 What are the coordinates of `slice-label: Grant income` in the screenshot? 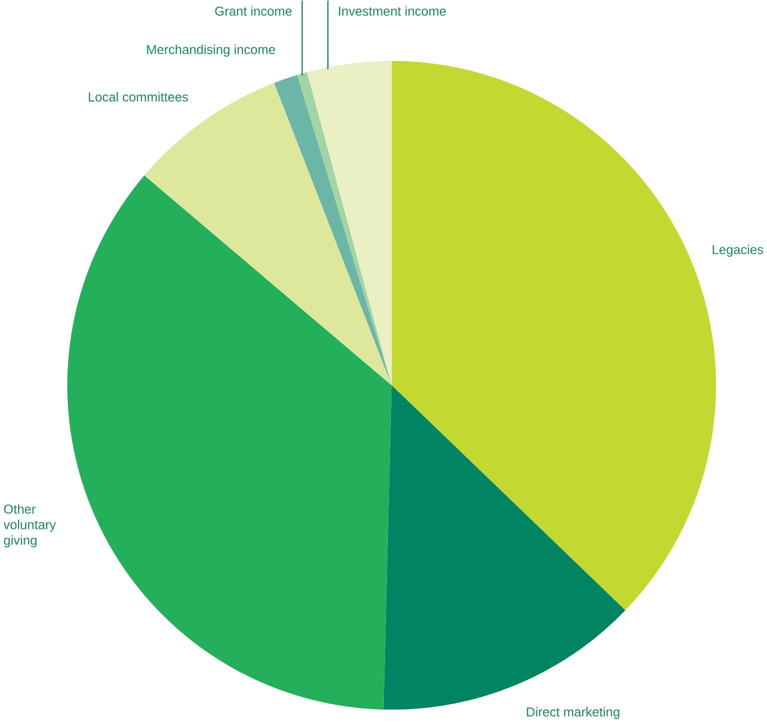 It's located at (253, 11).